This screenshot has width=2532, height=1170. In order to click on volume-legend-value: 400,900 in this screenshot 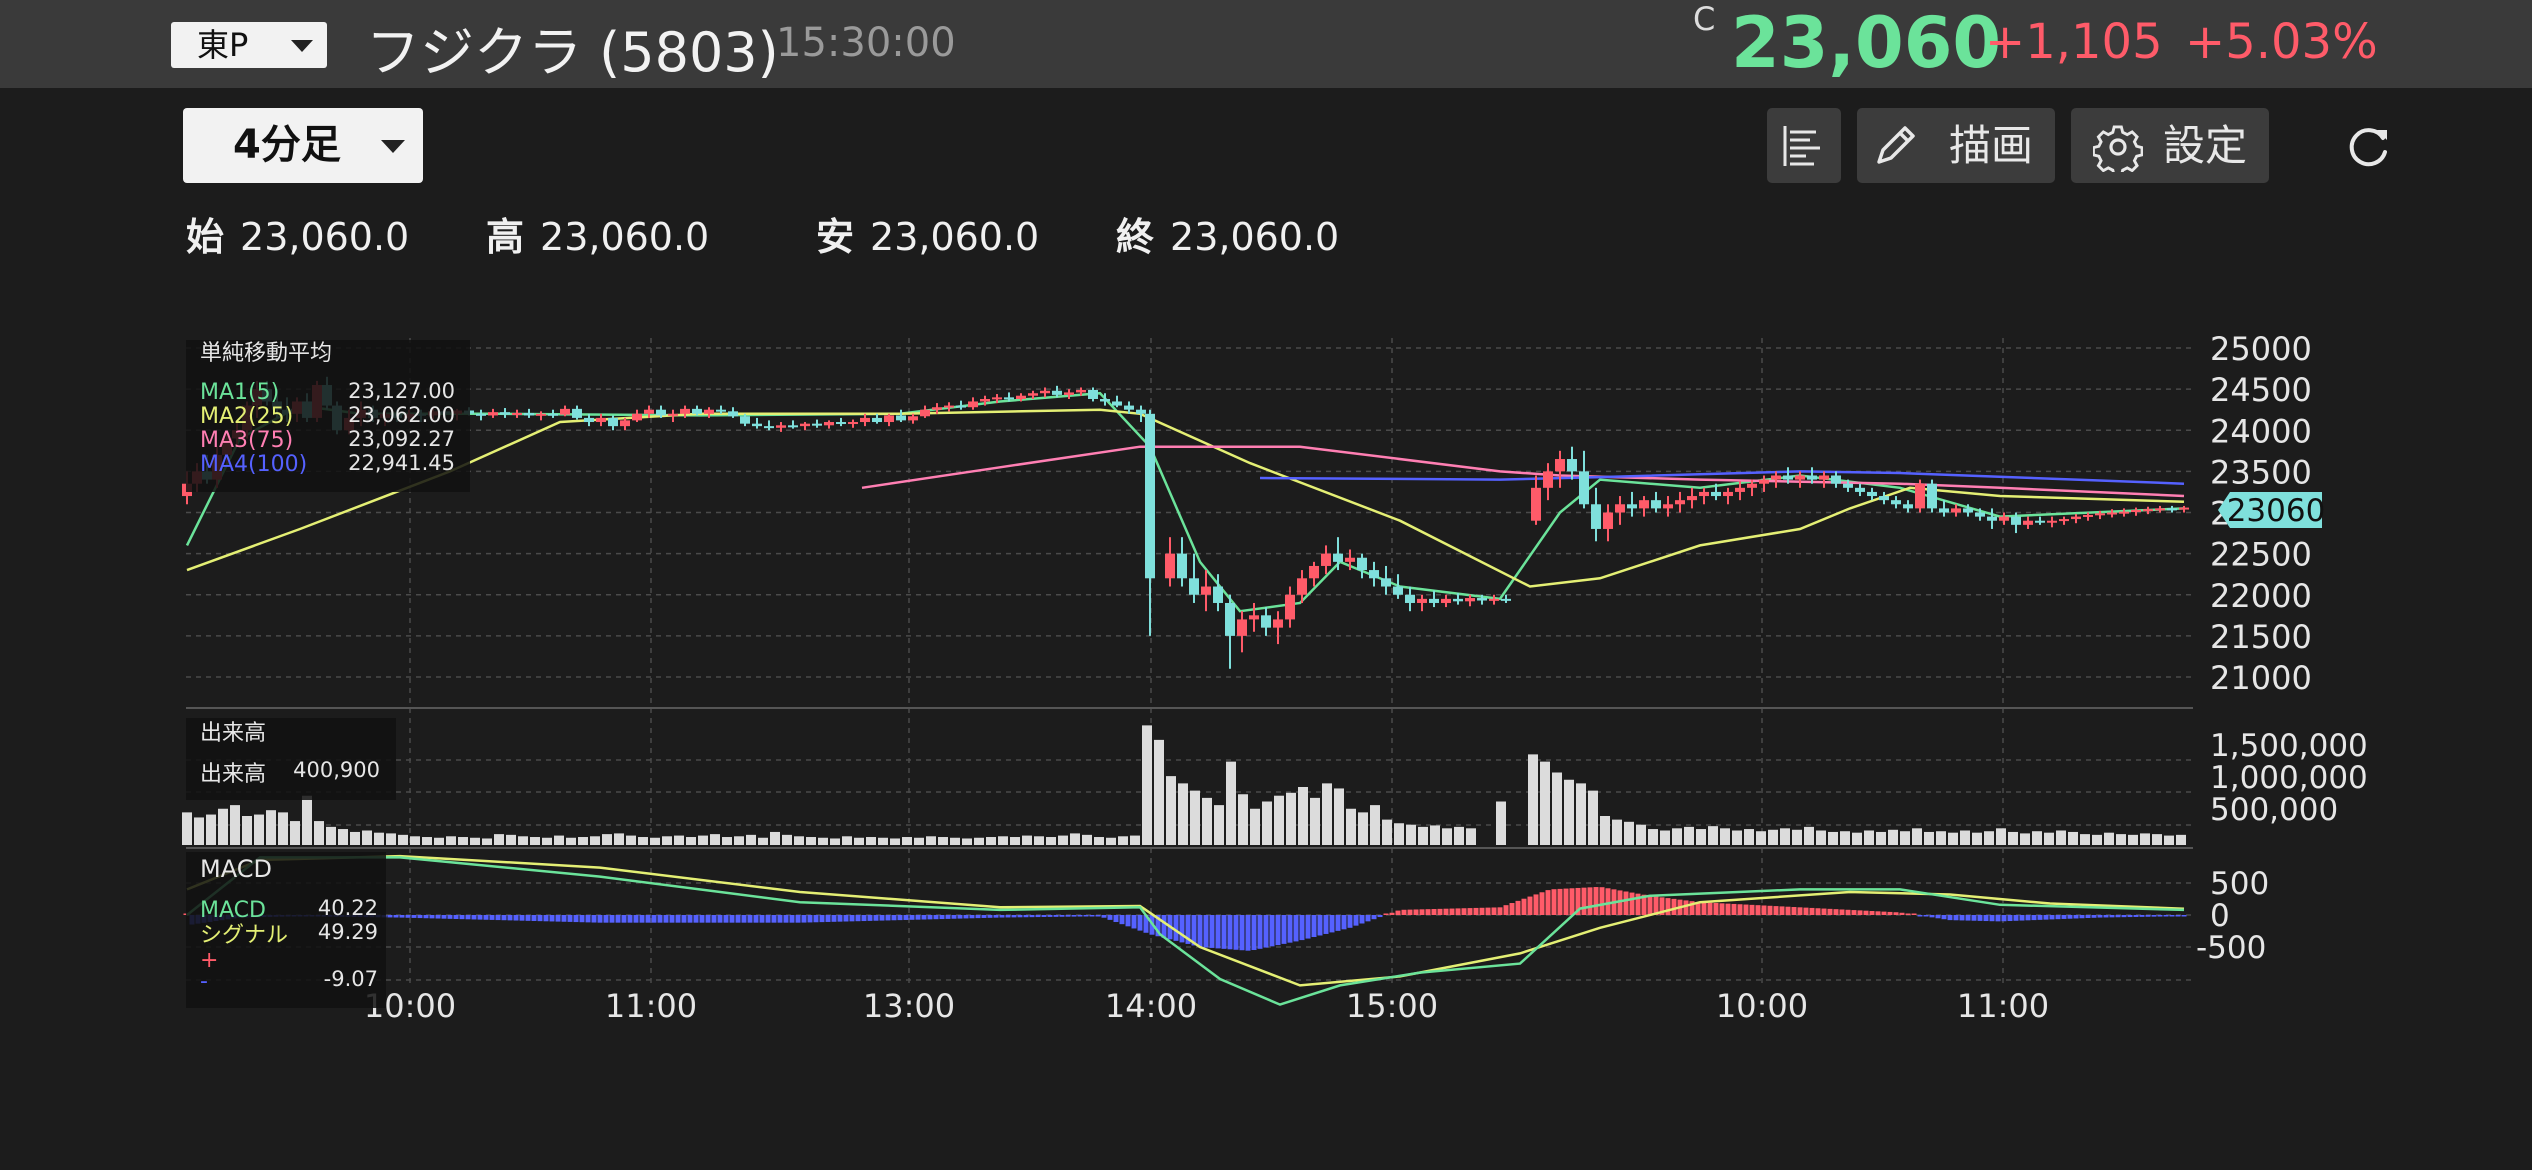, I will do `click(336, 770)`.